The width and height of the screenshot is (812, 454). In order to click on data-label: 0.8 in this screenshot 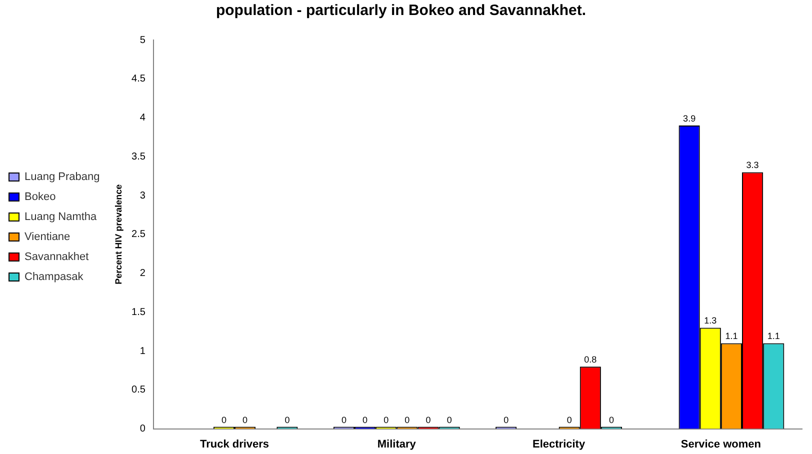, I will do `click(590, 359)`.